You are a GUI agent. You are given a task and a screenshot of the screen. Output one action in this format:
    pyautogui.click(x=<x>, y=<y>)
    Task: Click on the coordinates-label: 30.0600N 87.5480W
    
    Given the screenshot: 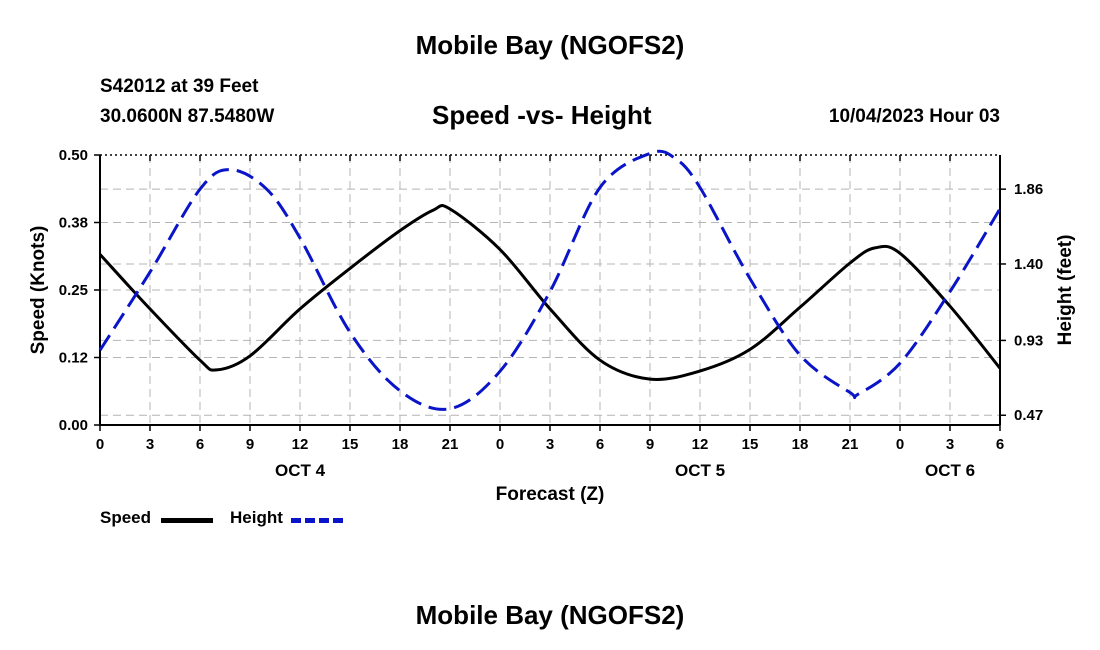 What is the action you would take?
    pyautogui.click(x=187, y=116)
    